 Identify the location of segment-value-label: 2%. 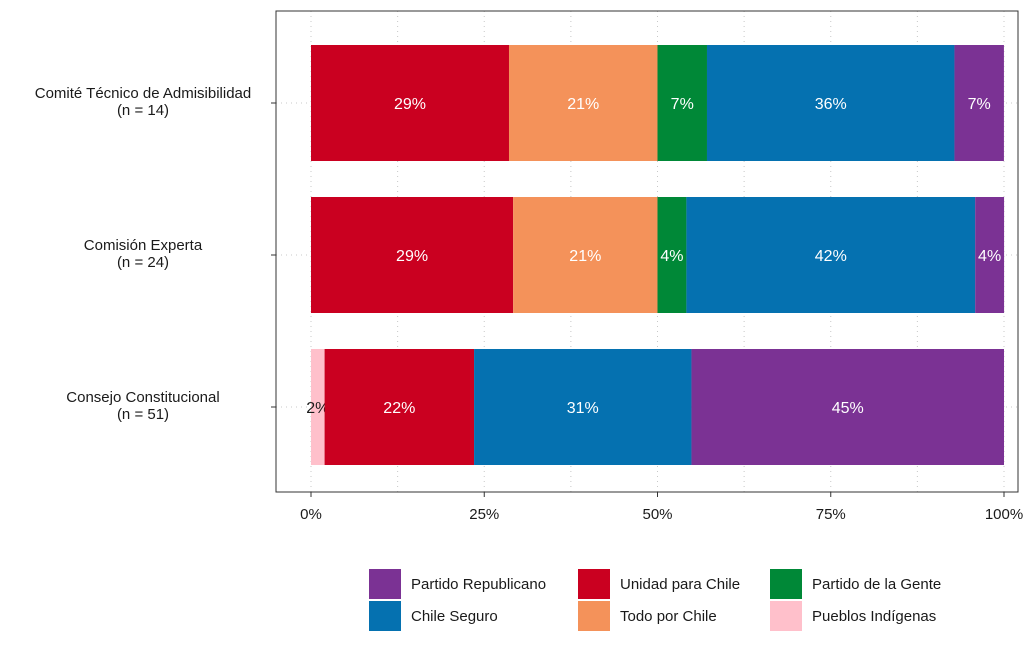
(317, 408).